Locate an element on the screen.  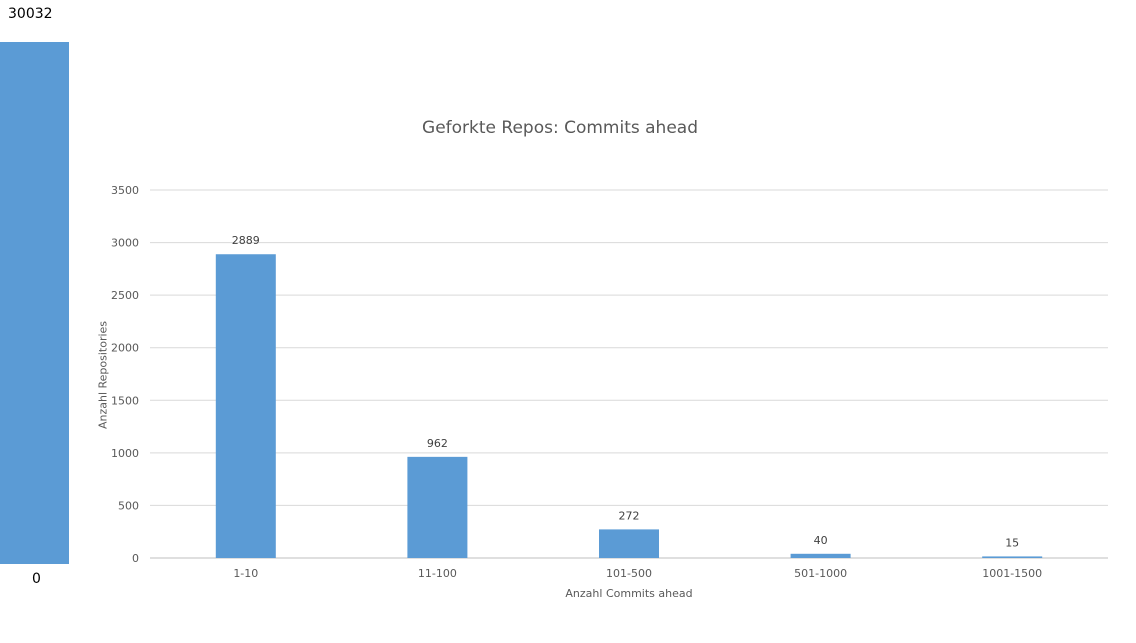
side-level-bar is located at coordinates (34, 303).